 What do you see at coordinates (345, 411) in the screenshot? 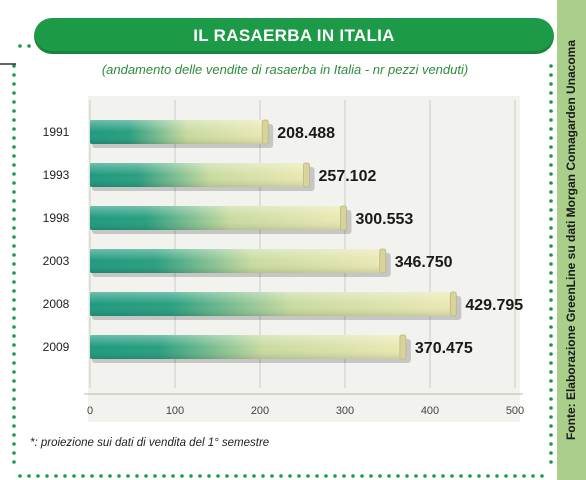
I see `x-tick-label: 300` at bounding box center [345, 411].